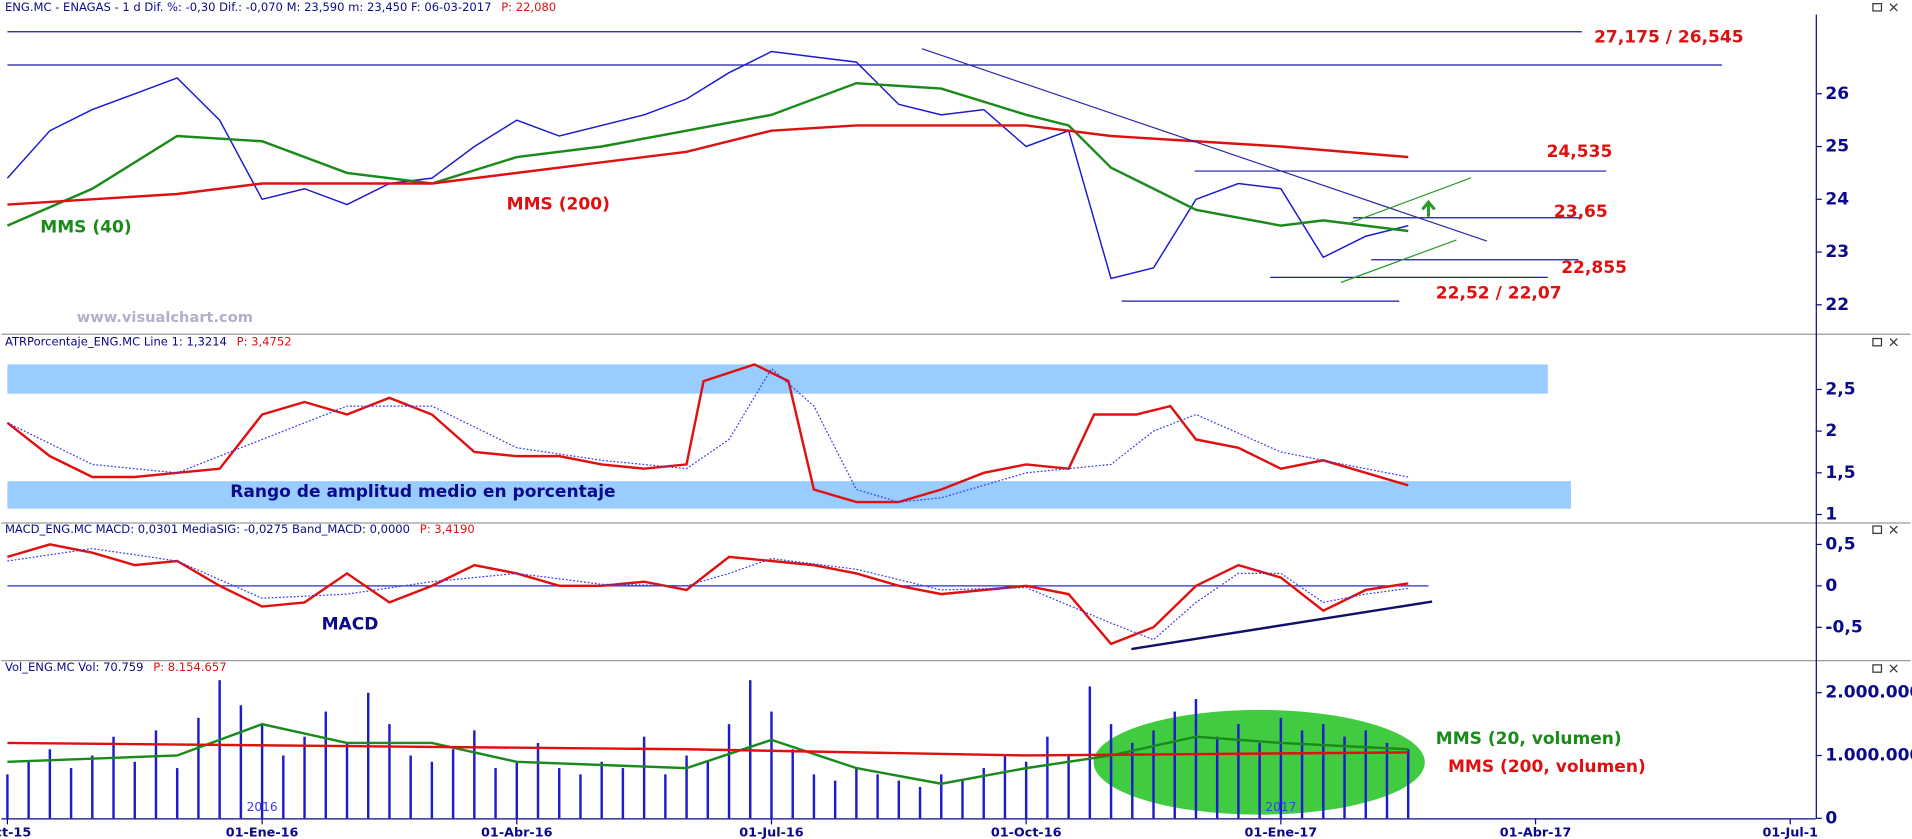 The height and width of the screenshot is (839, 1912). Describe the element at coordinates (350, 625) in the screenshot. I see `annotation: MACD` at that location.